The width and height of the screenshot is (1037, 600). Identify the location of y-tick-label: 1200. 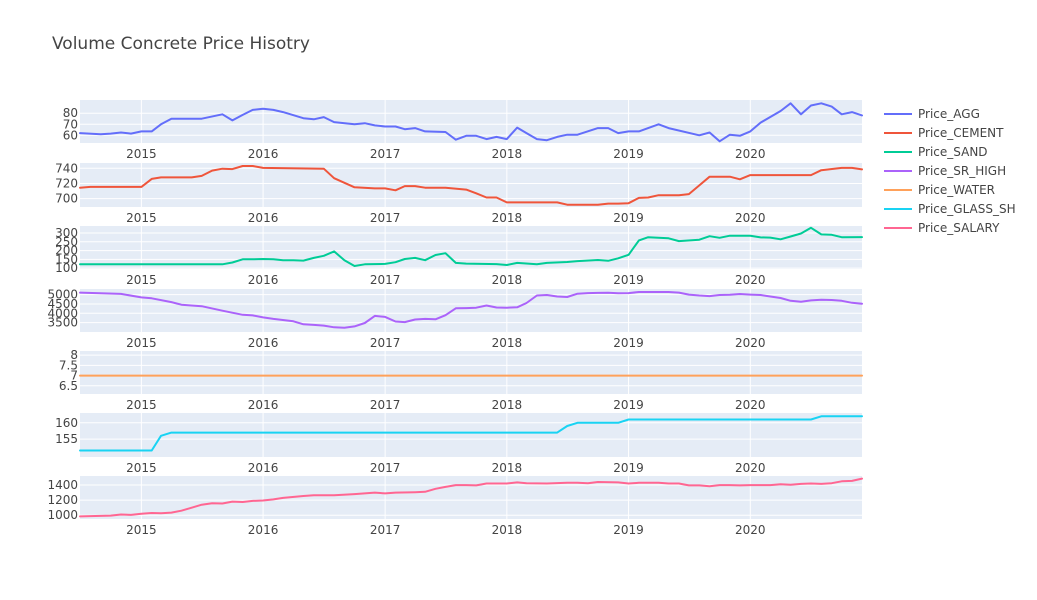
(62, 500).